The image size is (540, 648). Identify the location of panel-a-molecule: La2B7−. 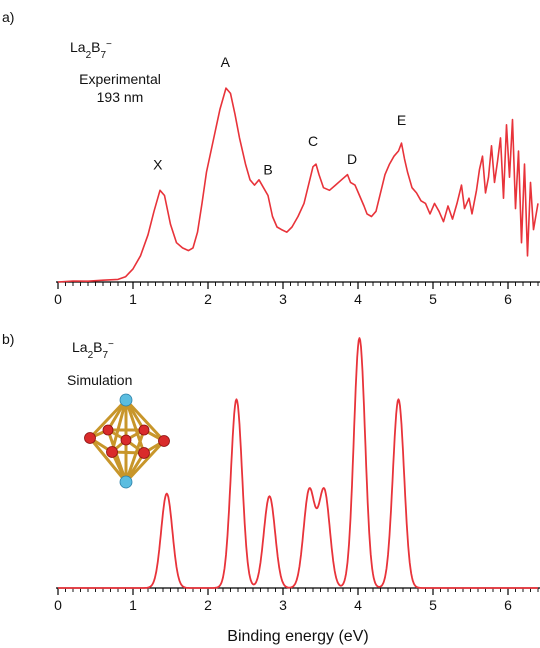
(91, 50).